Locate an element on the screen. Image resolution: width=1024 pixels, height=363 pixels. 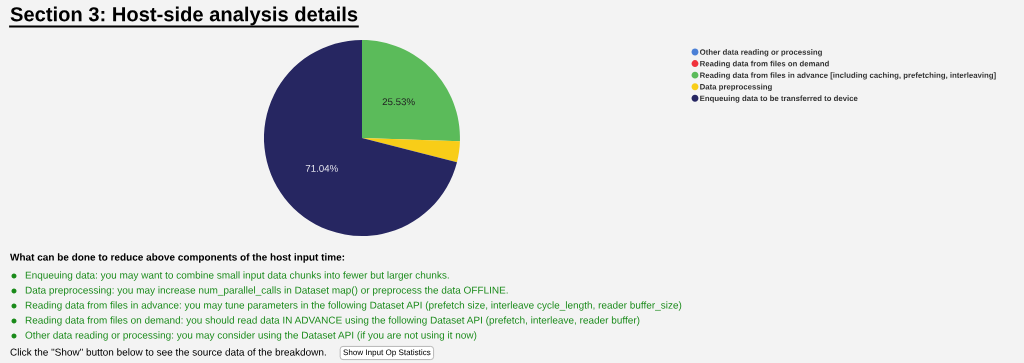
text: Reading data from files in advance: you may tune parameters in the following Dataset API (prefetch size, interleave cycle_length, reader buffer_size) is located at coordinates (353, 306).